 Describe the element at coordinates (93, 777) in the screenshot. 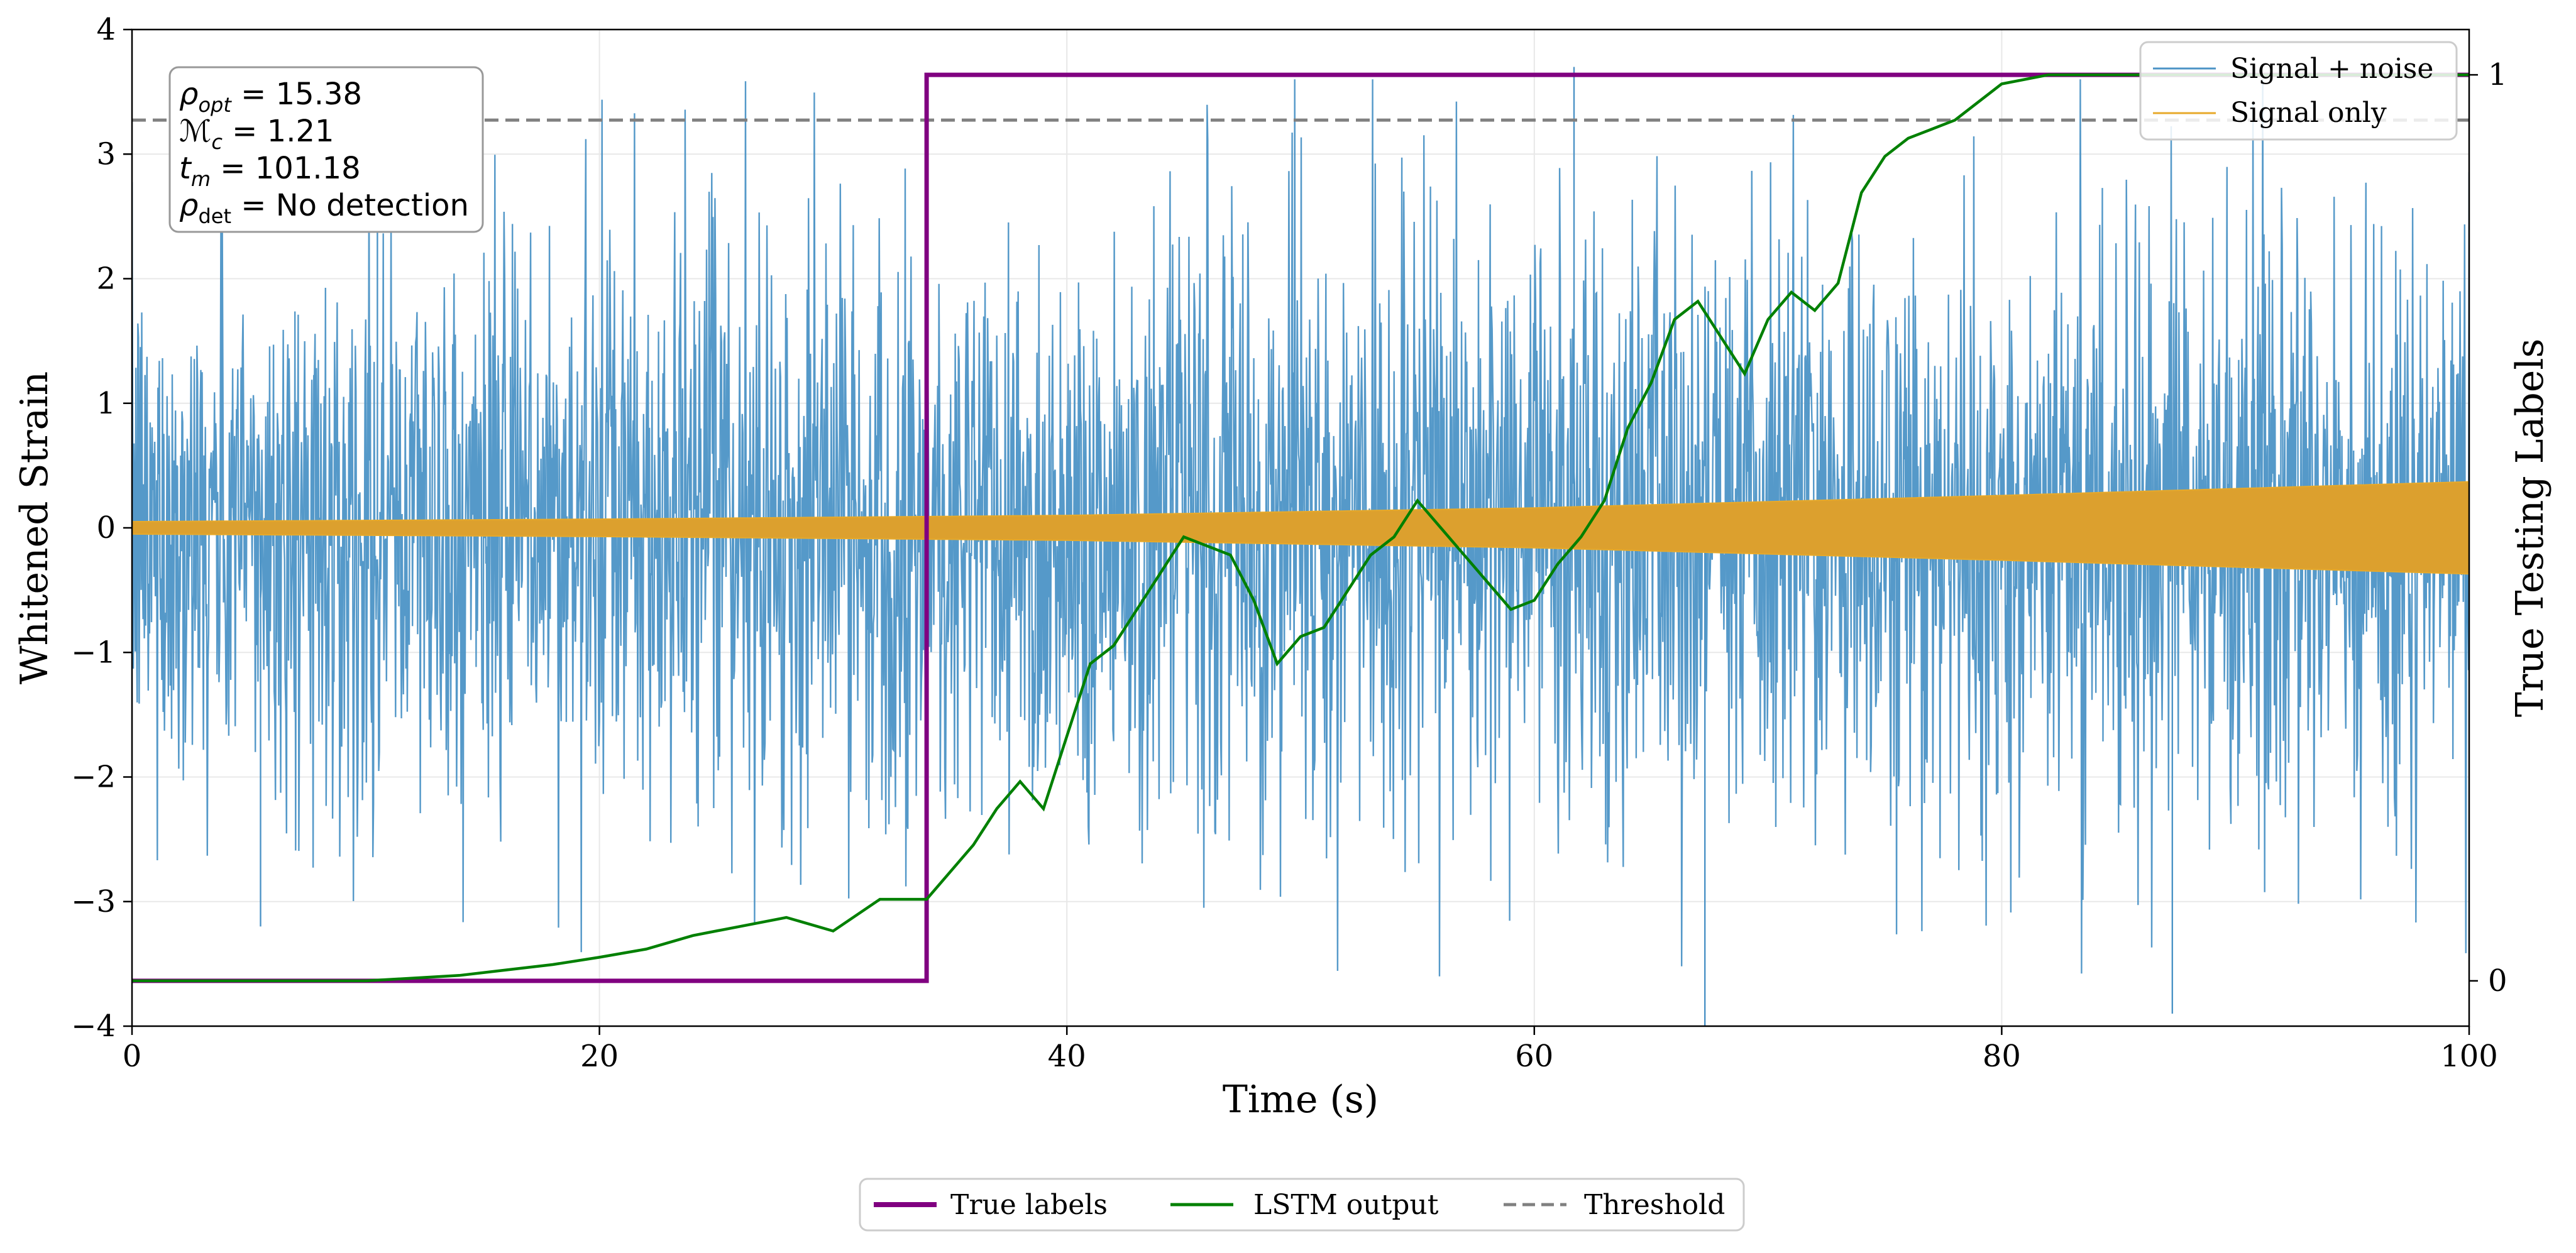

I see `y-left-tick-label: −2` at that location.